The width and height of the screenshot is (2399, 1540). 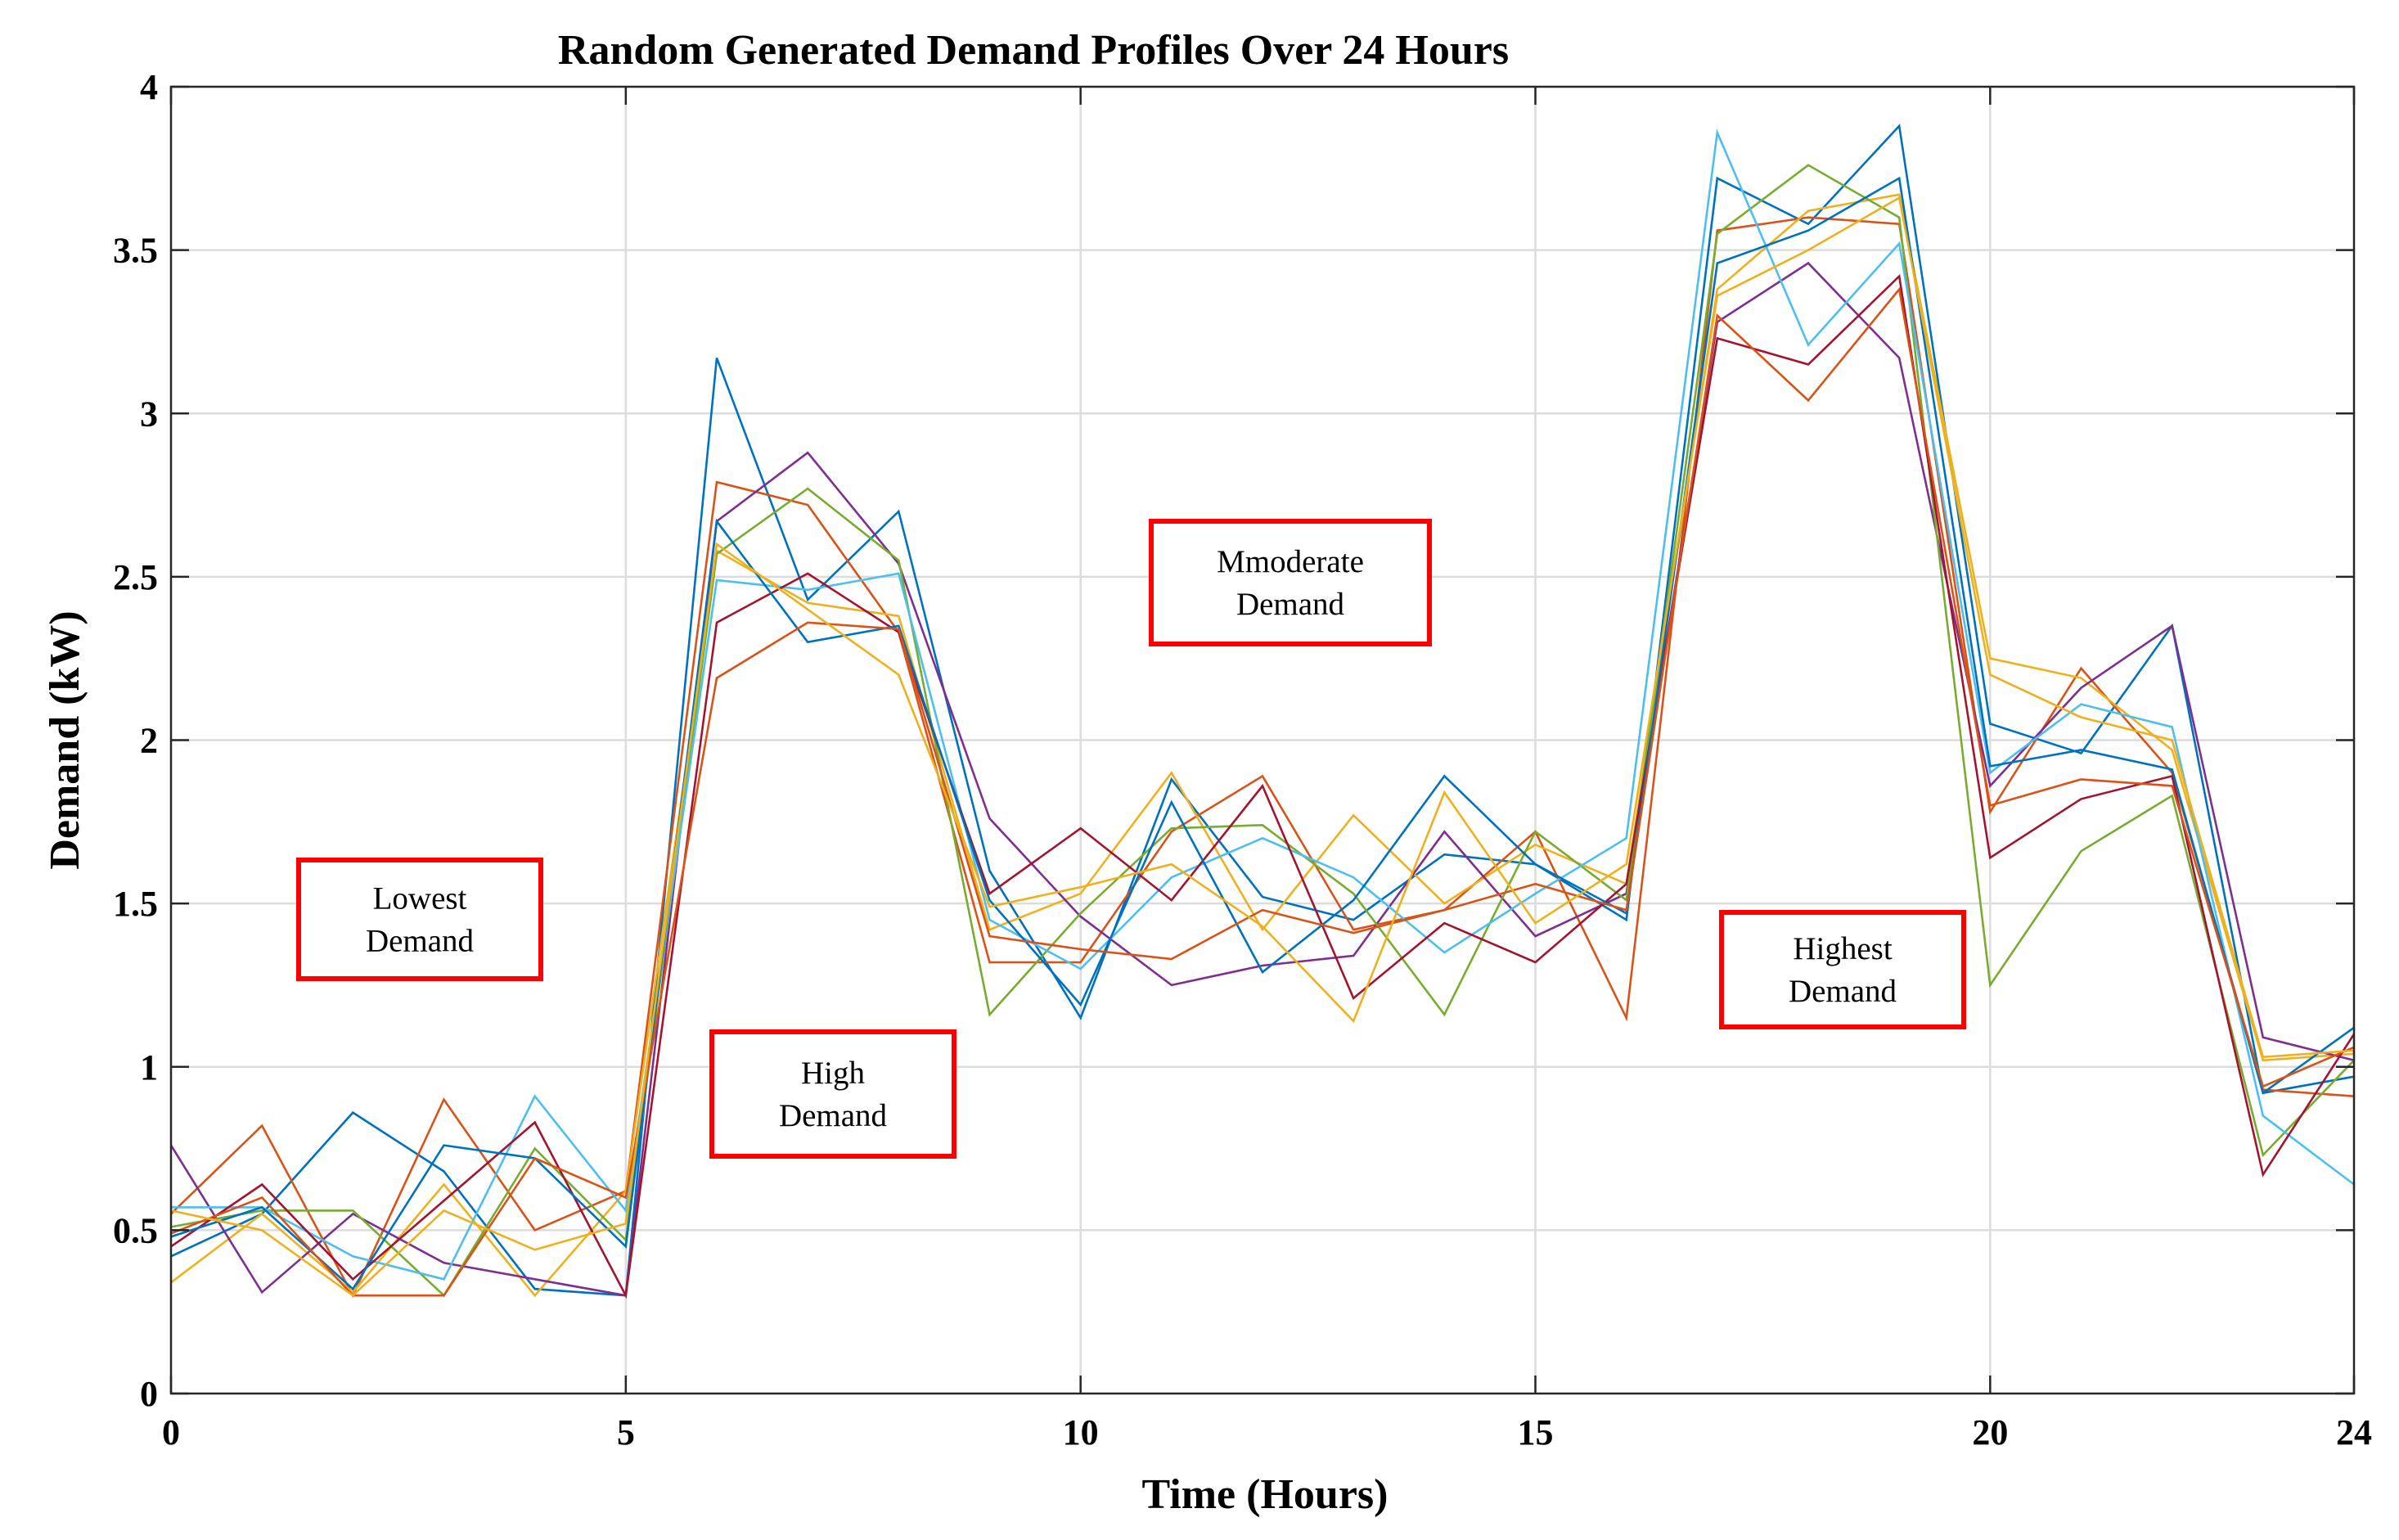 What do you see at coordinates (1265, 1494) in the screenshot?
I see `x-axis-label: Time (Hours)` at bounding box center [1265, 1494].